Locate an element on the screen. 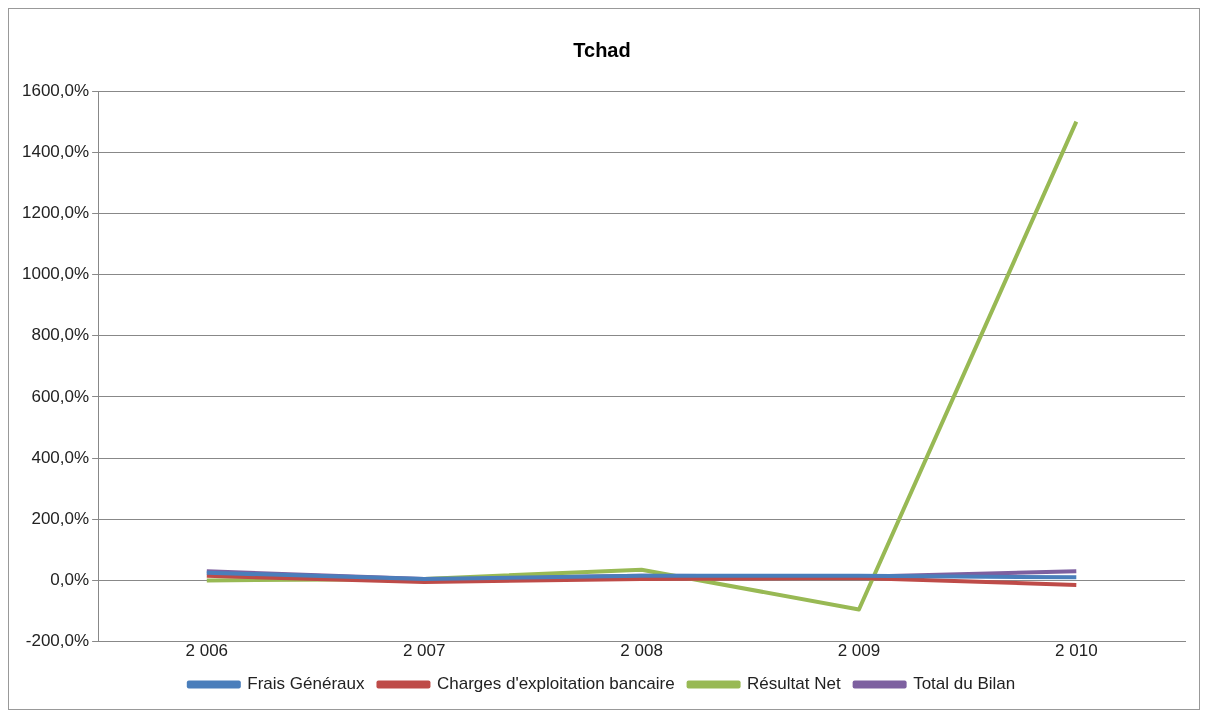 The width and height of the screenshot is (1211, 726). y-tick-label: 1200,0% is located at coordinates (55, 213).